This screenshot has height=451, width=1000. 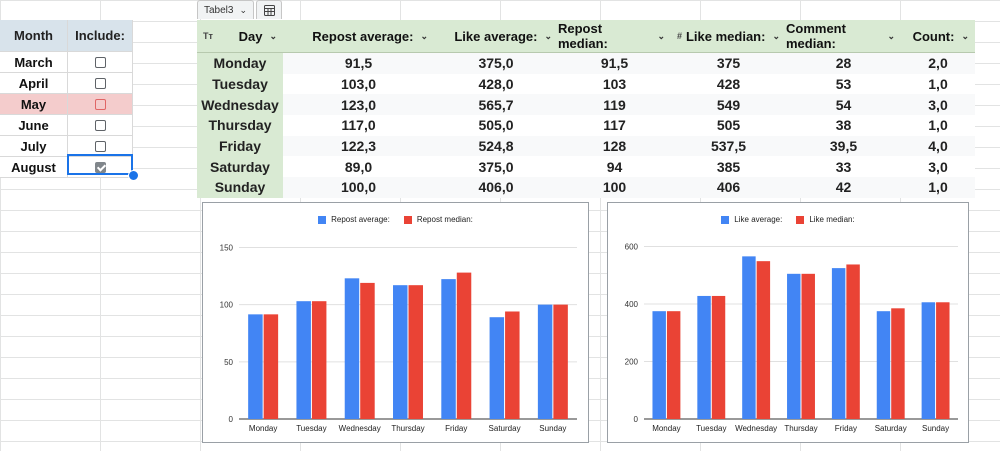 I want to click on legend-swatch, so click(x=322, y=219).